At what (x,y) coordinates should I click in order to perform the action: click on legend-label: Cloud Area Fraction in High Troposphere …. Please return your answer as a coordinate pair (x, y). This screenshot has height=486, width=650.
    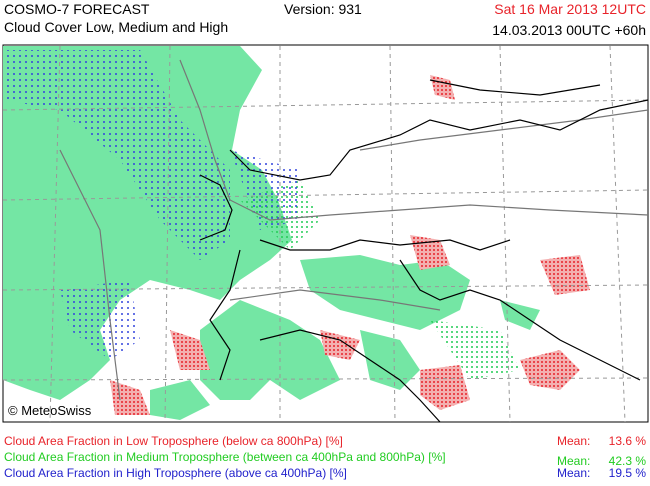
    Looking at the image, I should click on (175, 473).